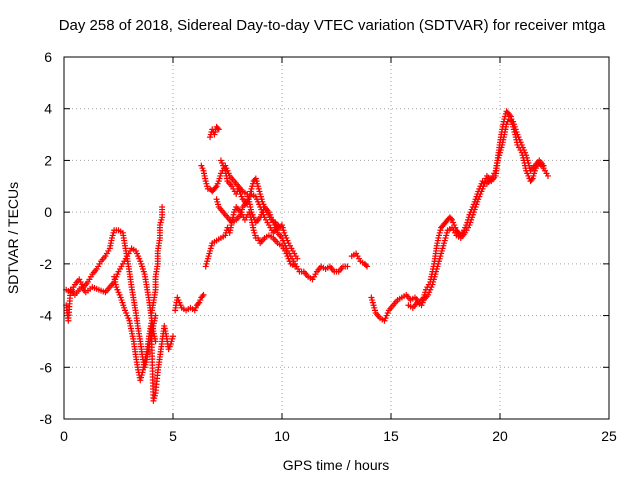  I want to click on x-tick-label: 0, so click(64, 436).